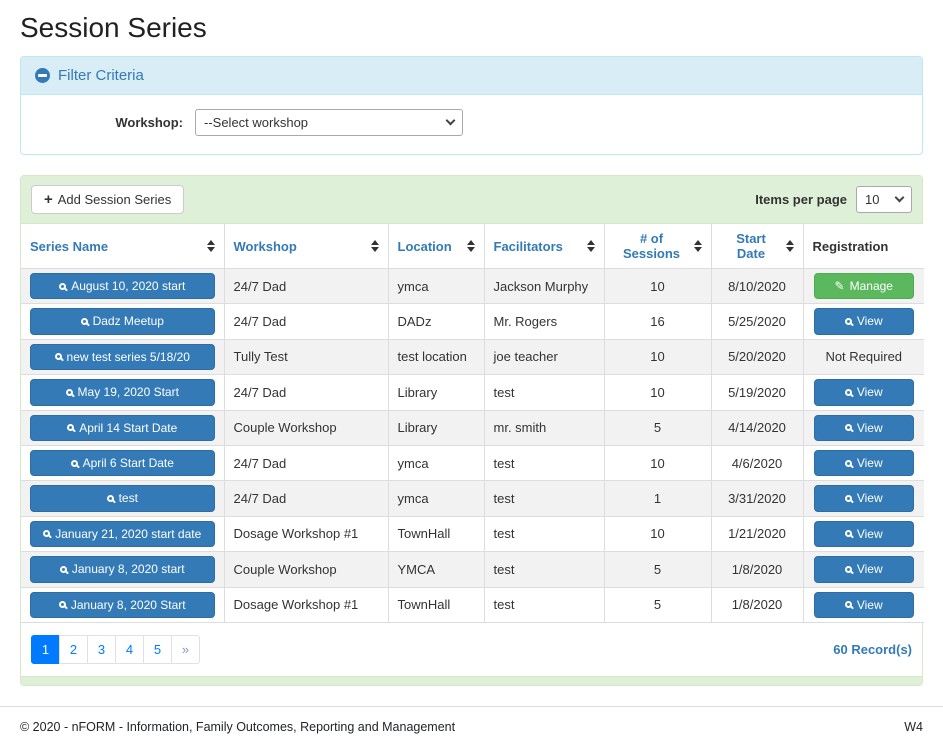 Image resolution: width=943 pixels, height=754 pixels. What do you see at coordinates (436, 498) in the screenshot?
I see `location-cell: ymca` at bounding box center [436, 498].